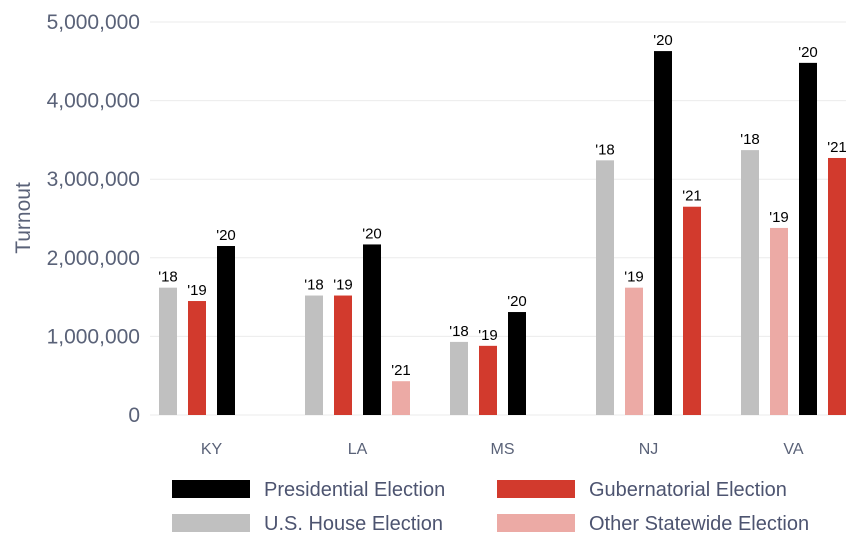 This screenshot has width=854, height=533. Describe the element at coordinates (517, 363) in the screenshot. I see `bar-ms-presidential-election` at that location.